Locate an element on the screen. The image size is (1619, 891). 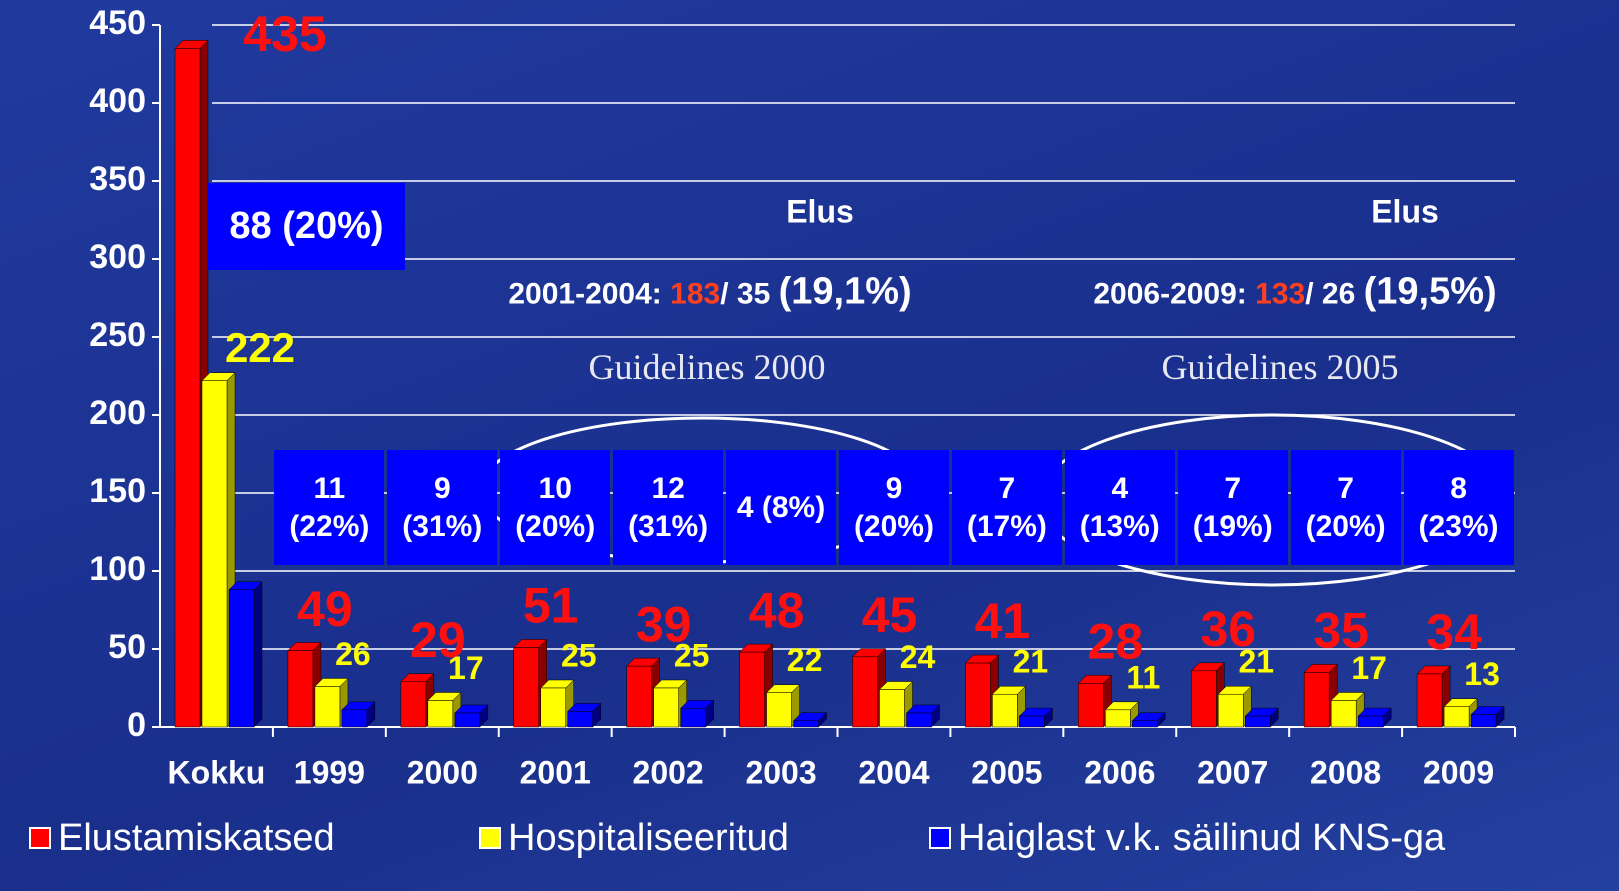
value-label-box: 7 (19%) is located at coordinates (1232, 507).